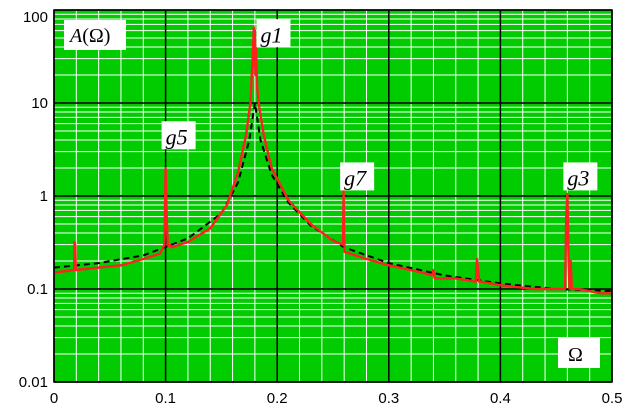 Image resolution: width=626 pixels, height=414 pixels. I want to click on ylabel-box, so click(95, 35).